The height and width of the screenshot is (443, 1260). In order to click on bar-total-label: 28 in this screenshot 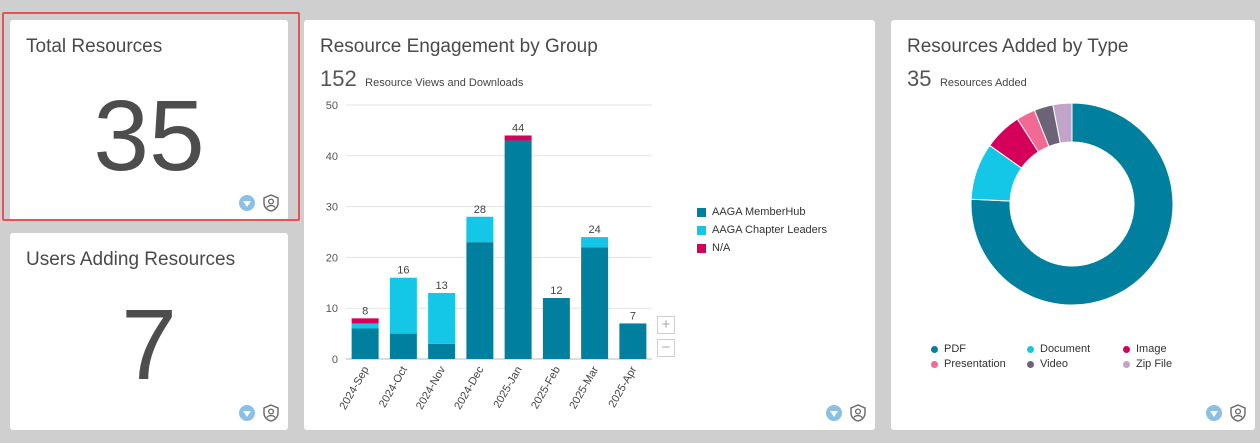, I will do `click(480, 210)`.